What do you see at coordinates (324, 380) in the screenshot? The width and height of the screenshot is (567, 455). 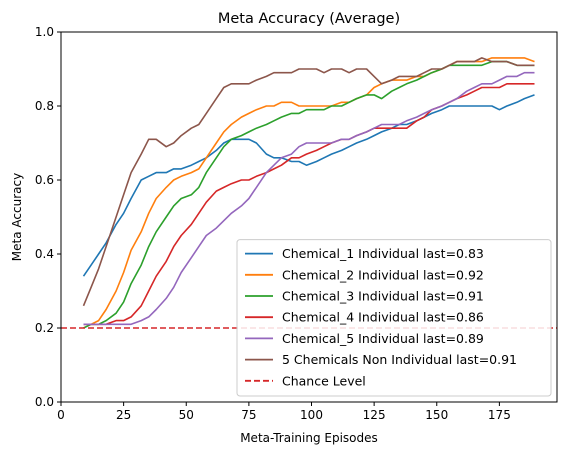 I see `legend-label: Chance Level` at bounding box center [324, 380].